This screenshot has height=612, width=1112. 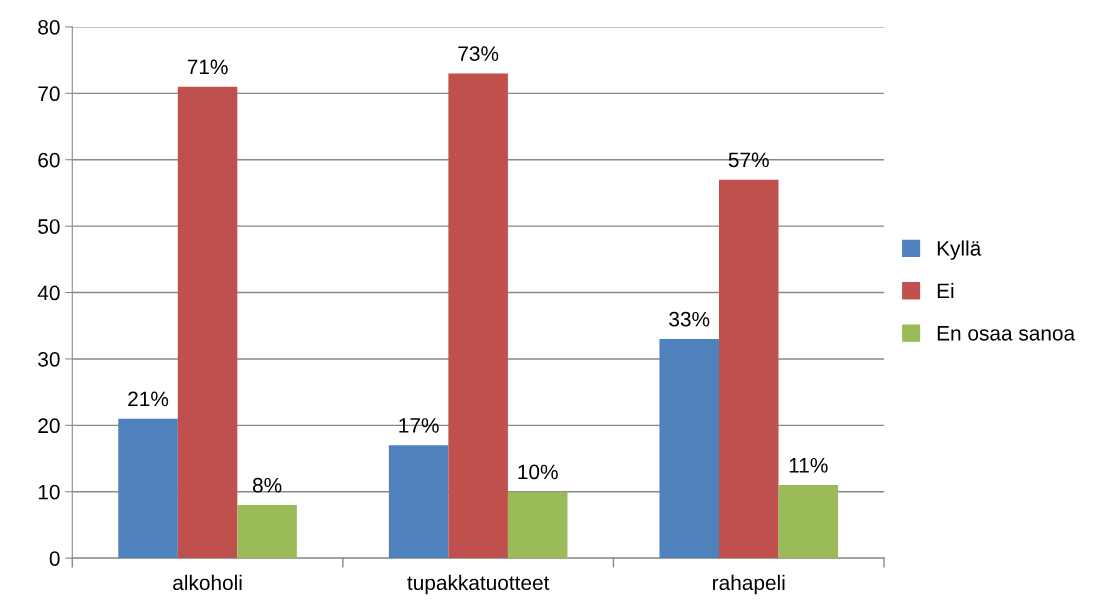 What do you see at coordinates (148, 399) in the screenshot?
I see `data-label: 21%` at bounding box center [148, 399].